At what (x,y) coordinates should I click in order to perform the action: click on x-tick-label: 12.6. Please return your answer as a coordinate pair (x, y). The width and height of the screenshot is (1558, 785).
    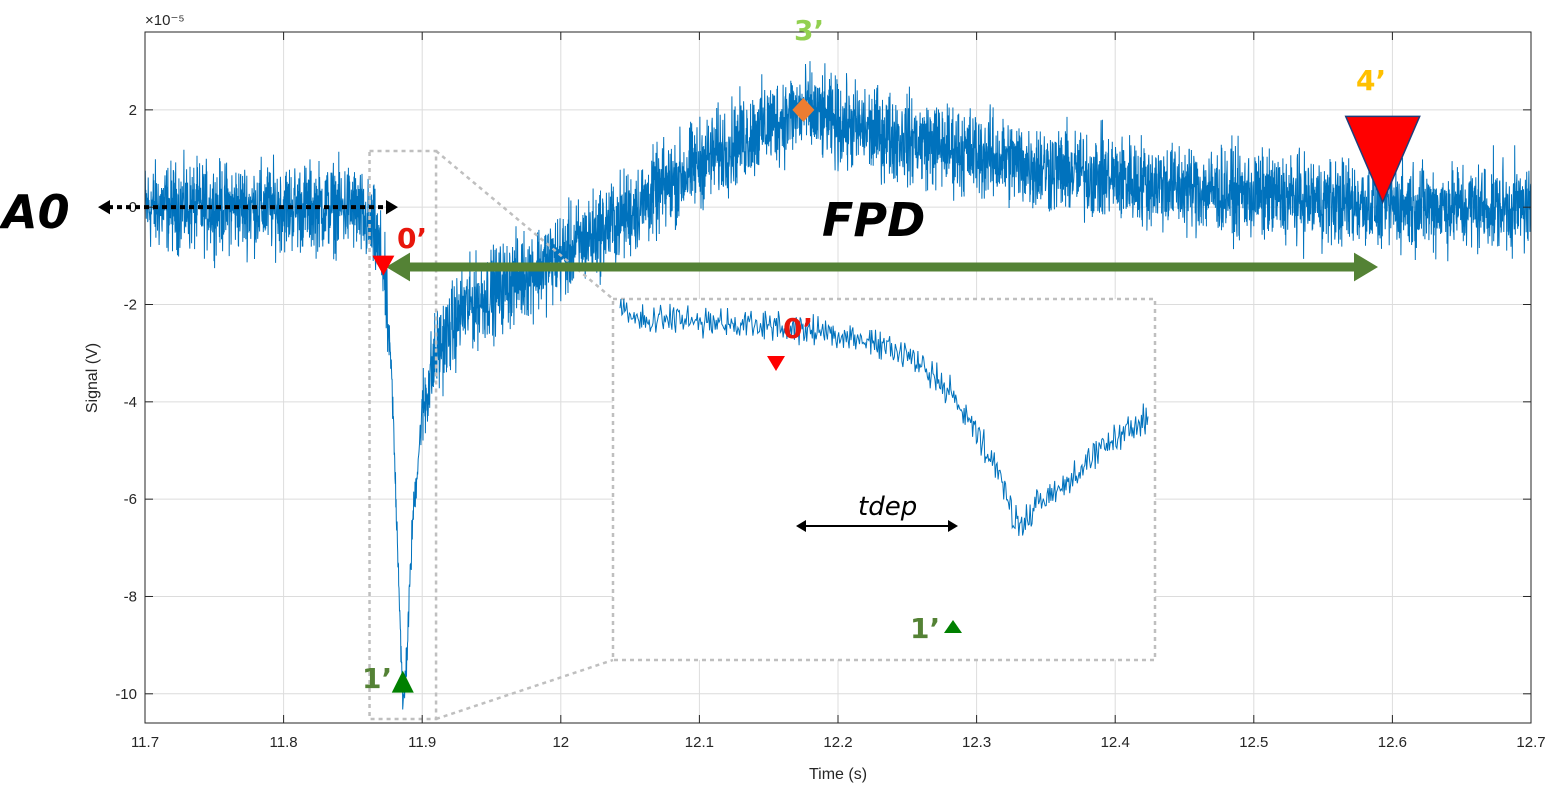
    Looking at the image, I should click on (1392, 742).